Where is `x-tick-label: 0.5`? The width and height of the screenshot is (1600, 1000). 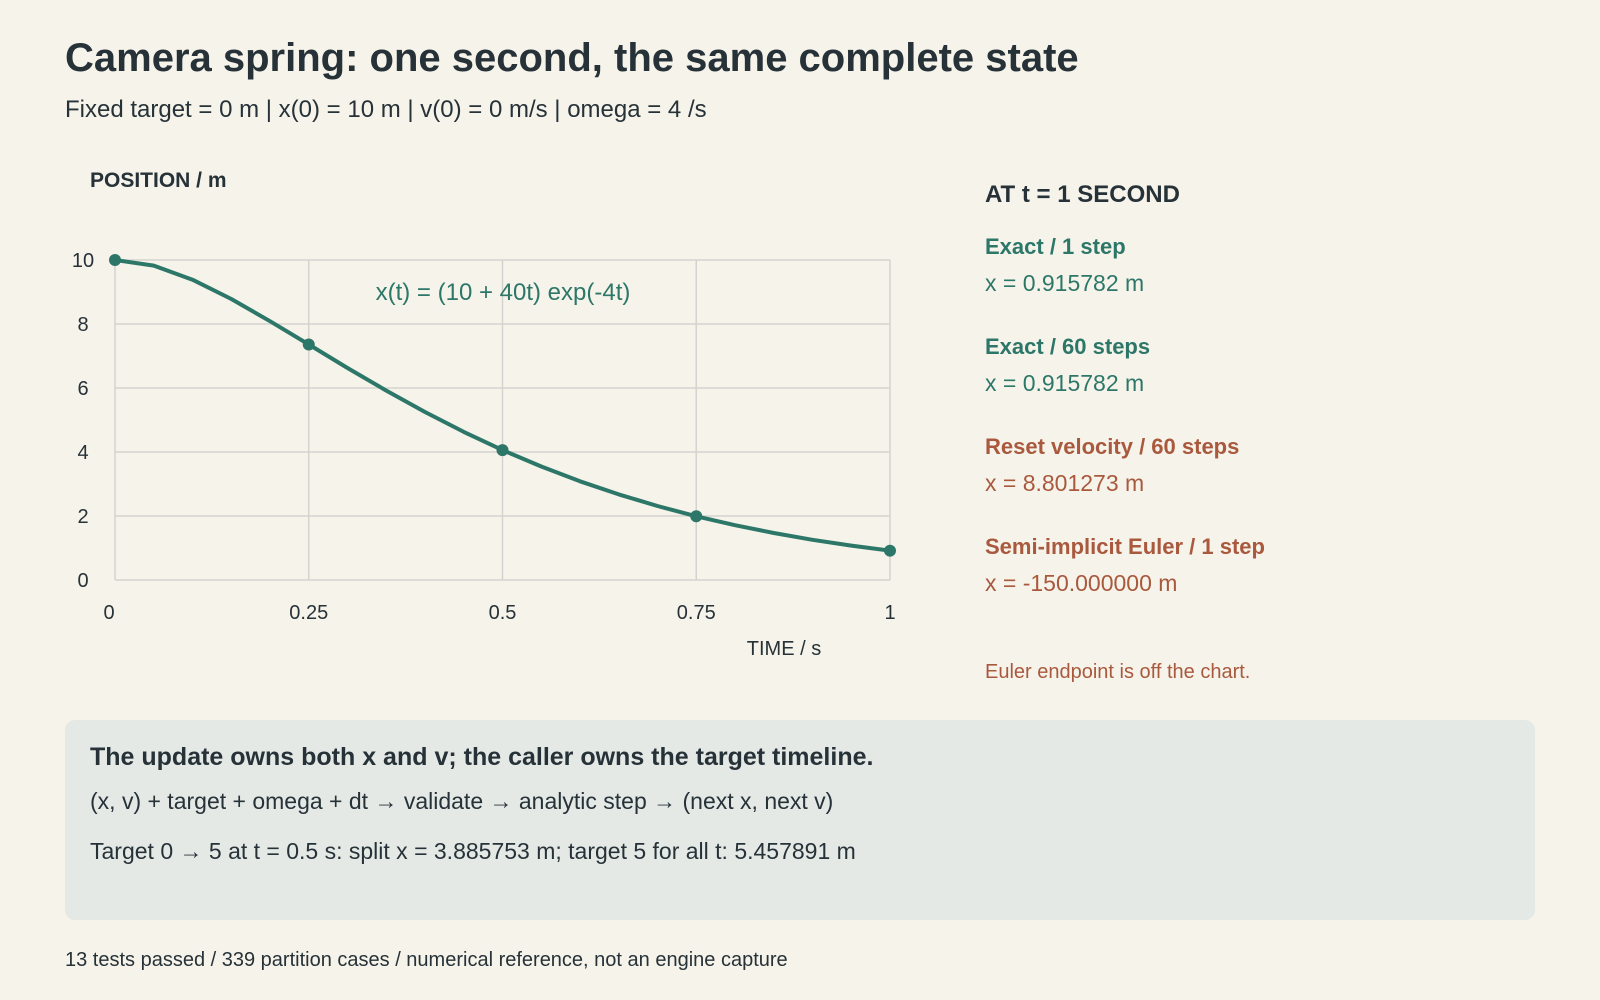
x-tick-label: 0.5 is located at coordinates (503, 613).